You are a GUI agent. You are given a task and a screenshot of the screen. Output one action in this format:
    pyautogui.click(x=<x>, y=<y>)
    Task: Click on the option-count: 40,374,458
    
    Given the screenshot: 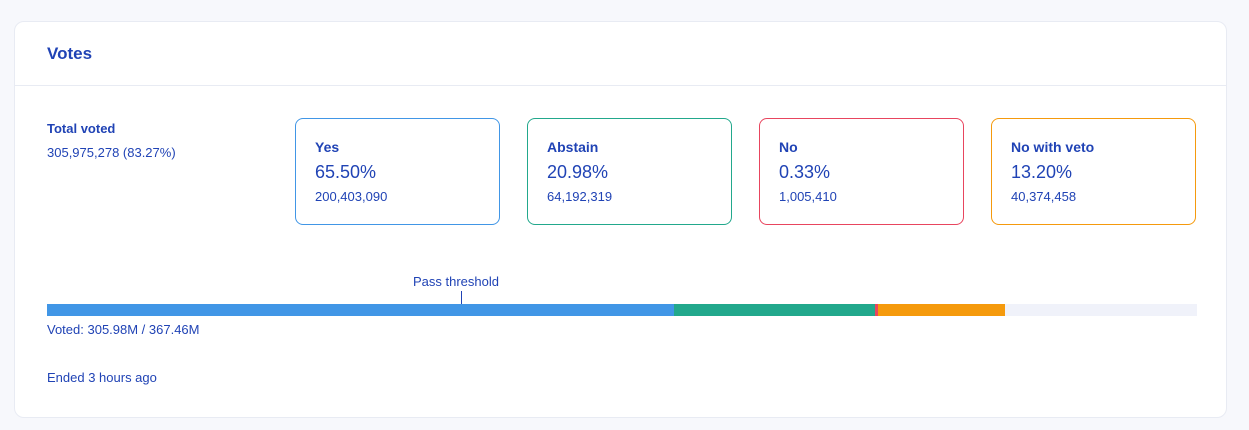 What is the action you would take?
    pyautogui.click(x=1044, y=196)
    